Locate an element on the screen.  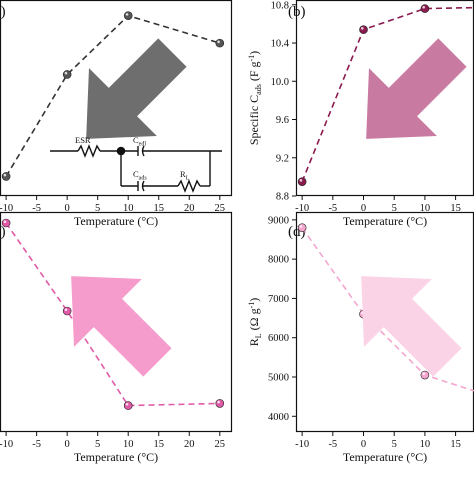
y-axis-label: RL (Ω g-1) is located at coordinates (255, 322).